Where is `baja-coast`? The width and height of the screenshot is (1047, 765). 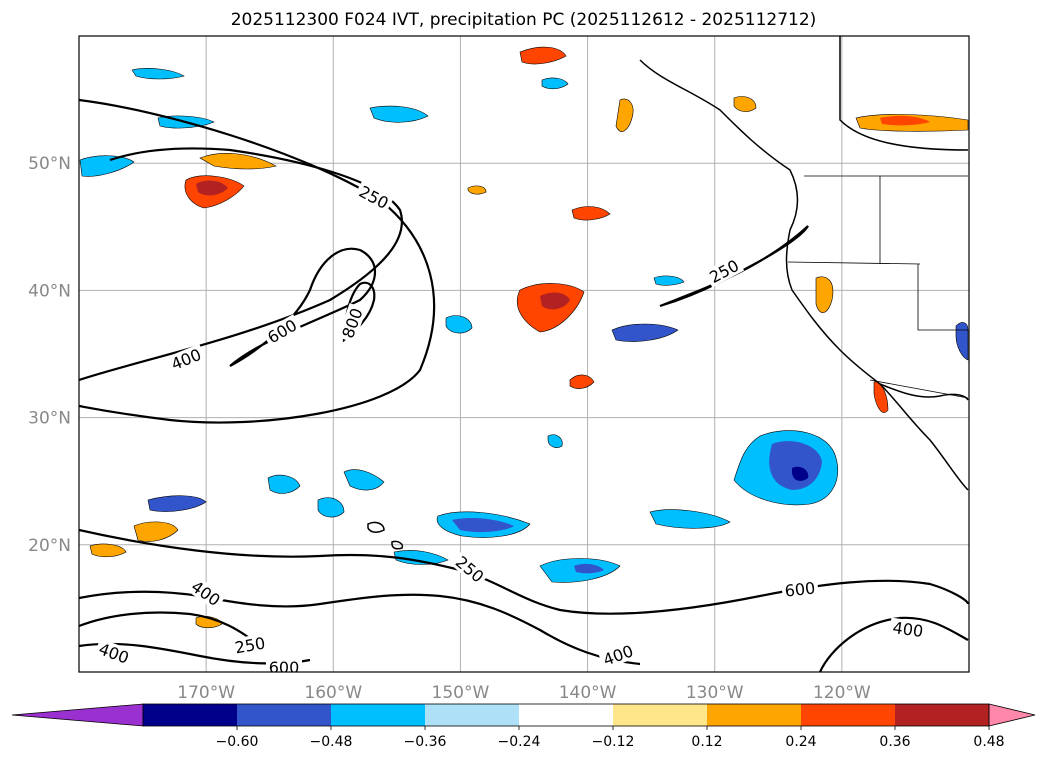 baja-coast is located at coordinates (924, 392).